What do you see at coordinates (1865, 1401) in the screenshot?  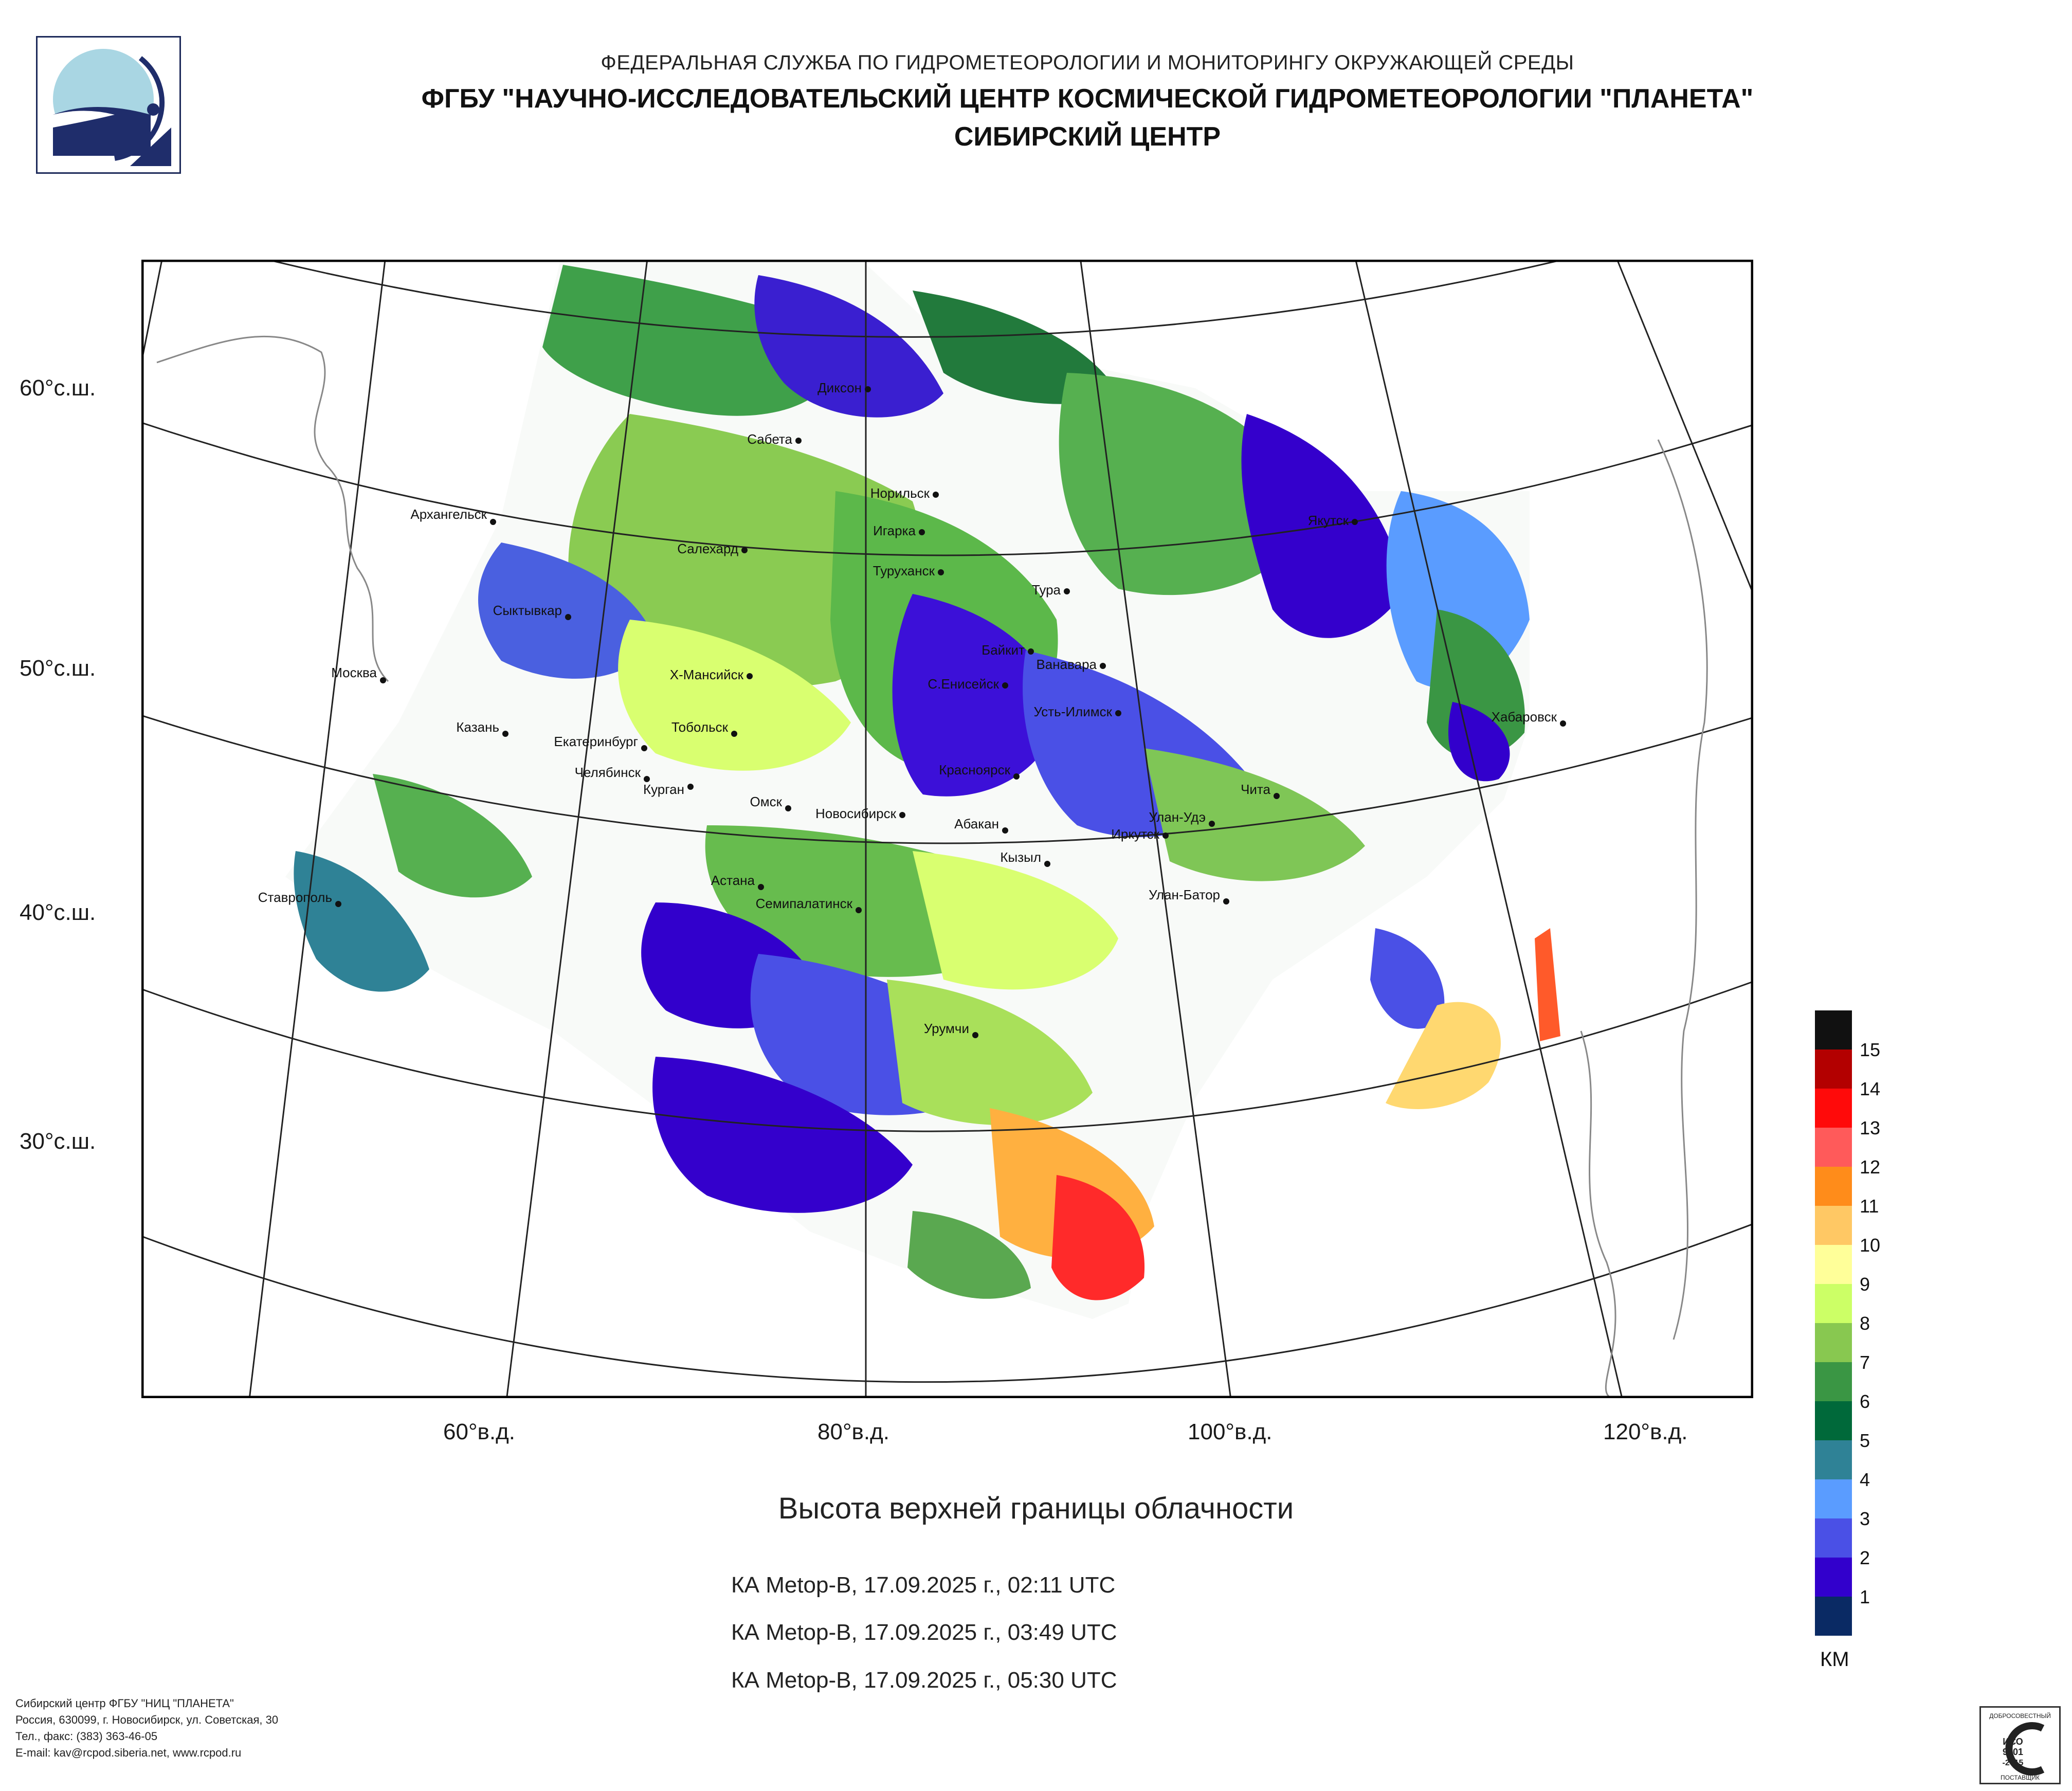 I see `legend-level-label: 6` at bounding box center [1865, 1401].